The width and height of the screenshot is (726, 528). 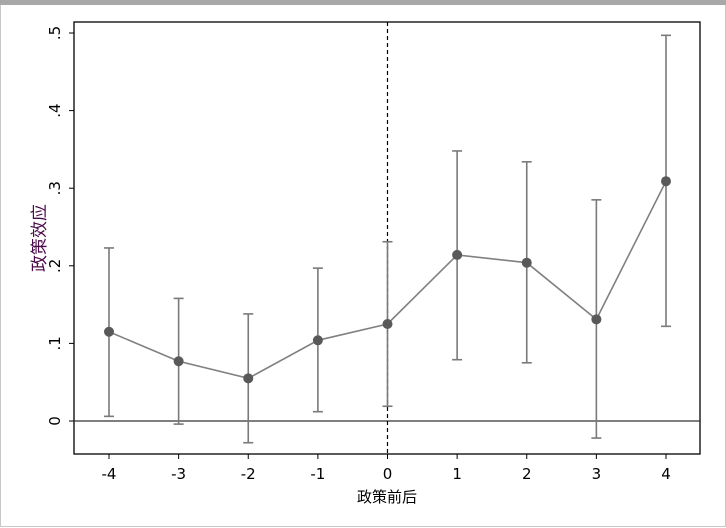 I want to click on x-tick-label: 3, so click(x=597, y=474).